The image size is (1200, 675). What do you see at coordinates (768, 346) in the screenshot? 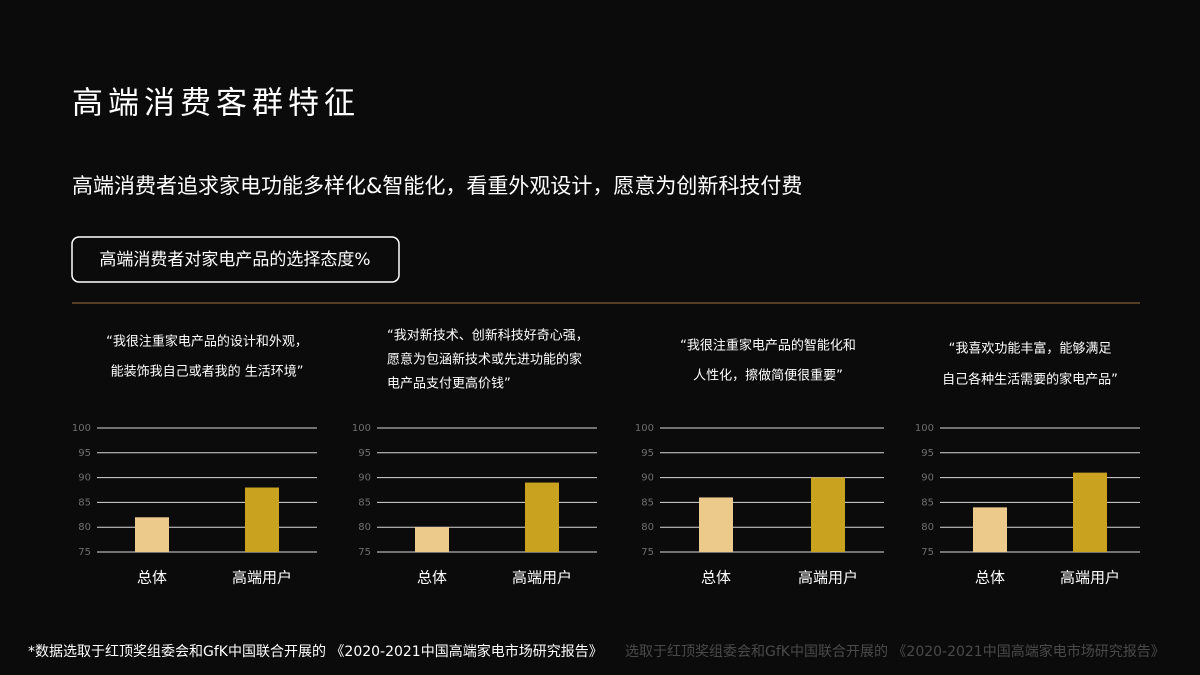
I see `chart-quote: “我很注重家电产品的智能化和` at bounding box center [768, 346].